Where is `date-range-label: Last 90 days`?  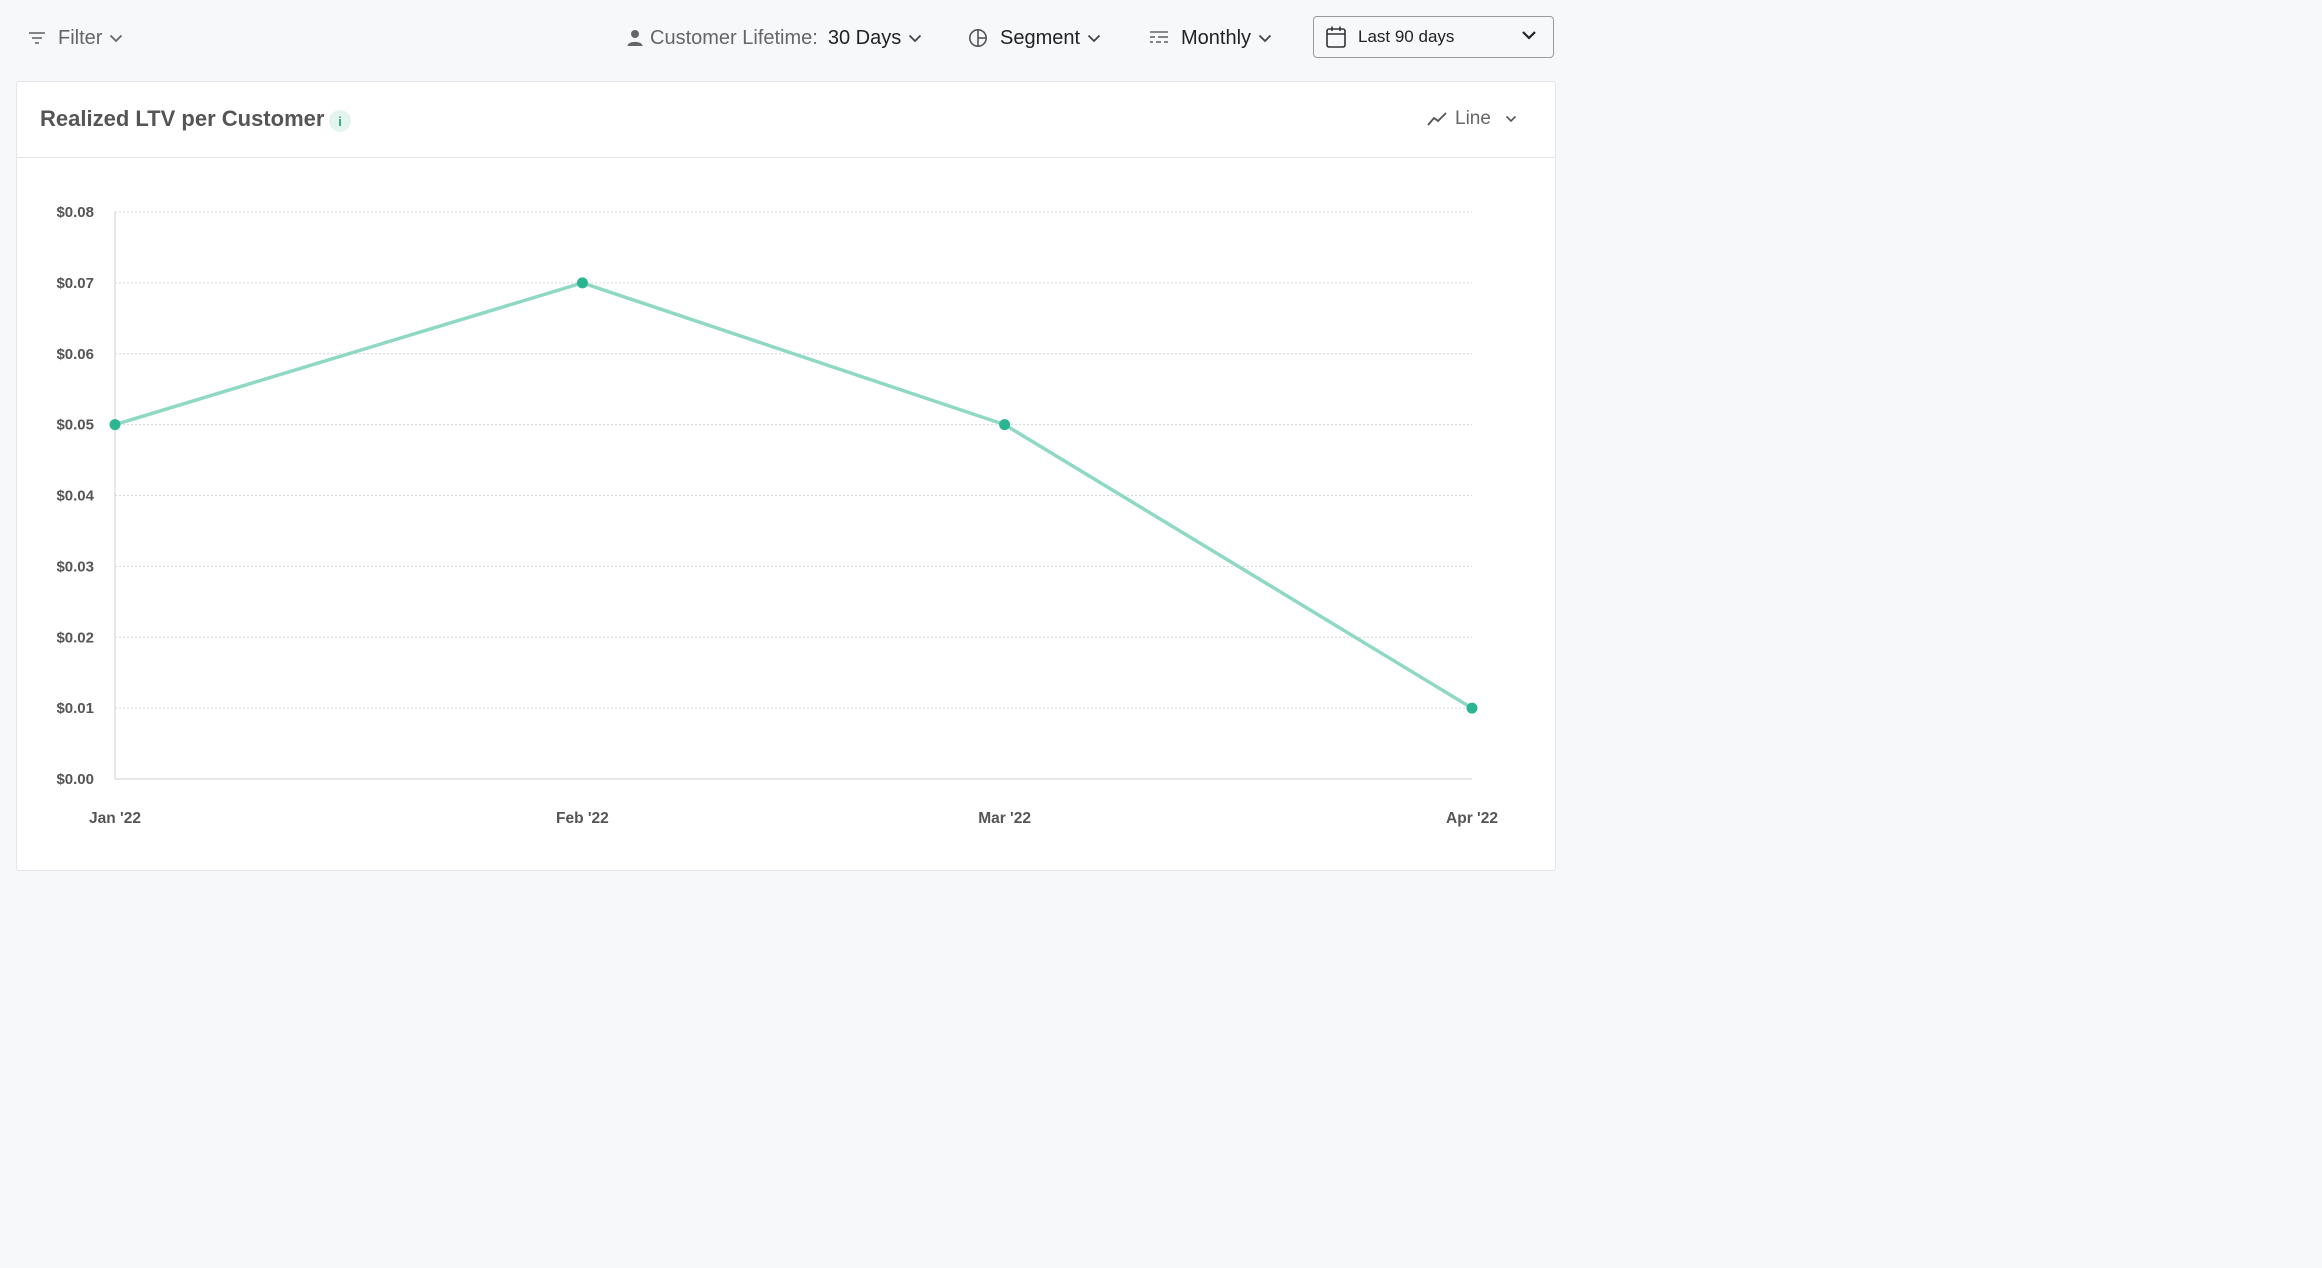 date-range-label: Last 90 days is located at coordinates (1406, 36).